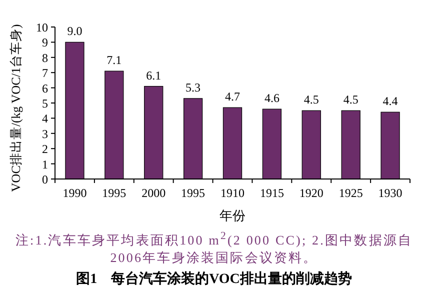  What do you see at coordinates (16, 108) in the screenshot?
I see `y-axis-title: VOC排出量/(kg VOC/1台车身)` at bounding box center [16, 108].